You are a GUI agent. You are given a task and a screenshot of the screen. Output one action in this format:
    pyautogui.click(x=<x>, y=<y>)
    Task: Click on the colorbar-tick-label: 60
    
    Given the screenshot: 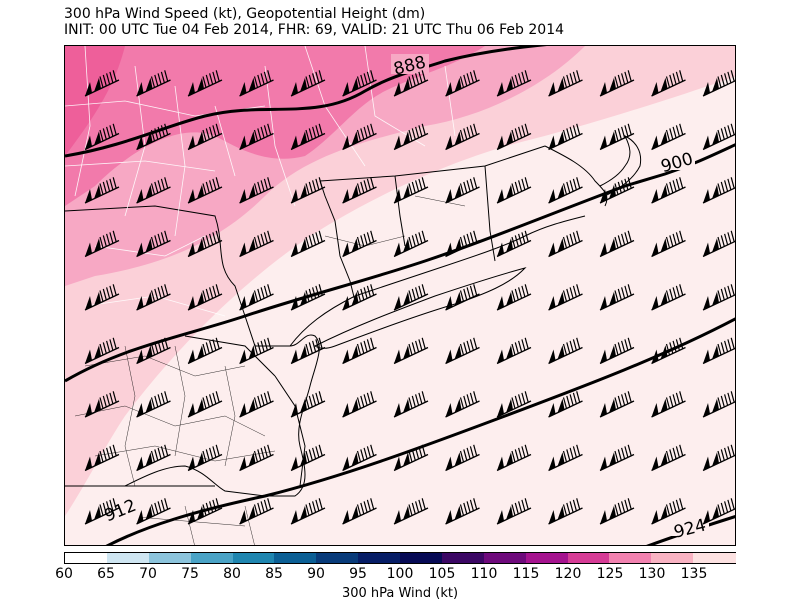 What is the action you would take?
    pyautogui.click(x=64, y=574)
    